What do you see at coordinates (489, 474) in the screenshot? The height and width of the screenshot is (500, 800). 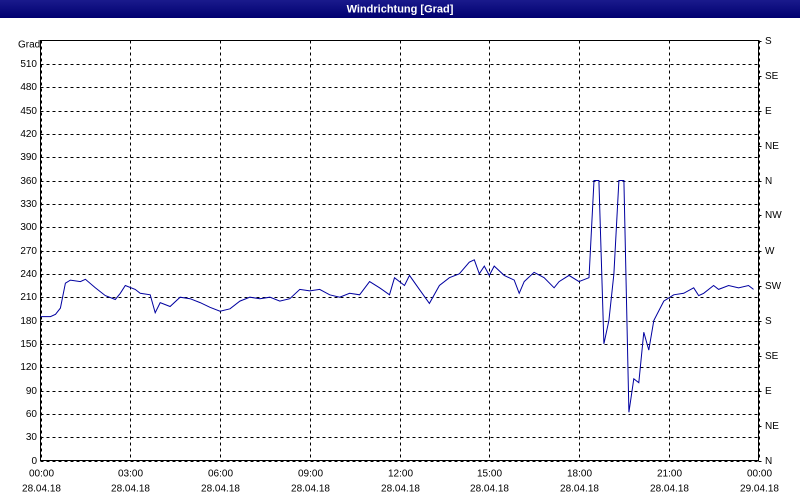 I see `x-tick-label: 15:00` at bounding box center [489, 474].